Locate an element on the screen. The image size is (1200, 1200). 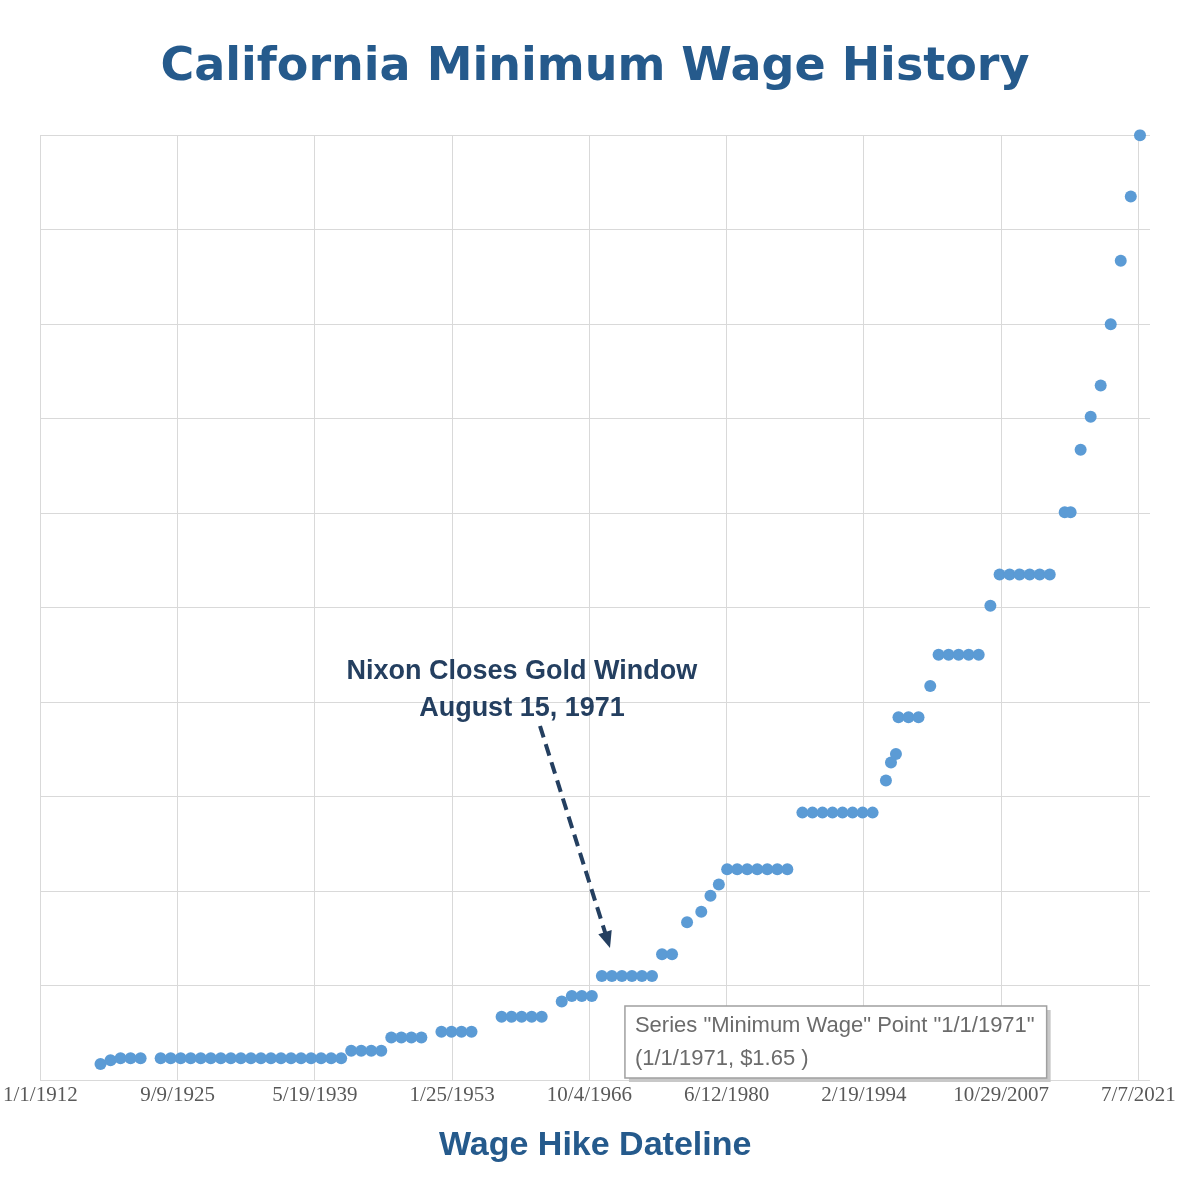
annotation: Nixon Closes Gold Window August 15, 1971 is located at coordinates (522, 688).